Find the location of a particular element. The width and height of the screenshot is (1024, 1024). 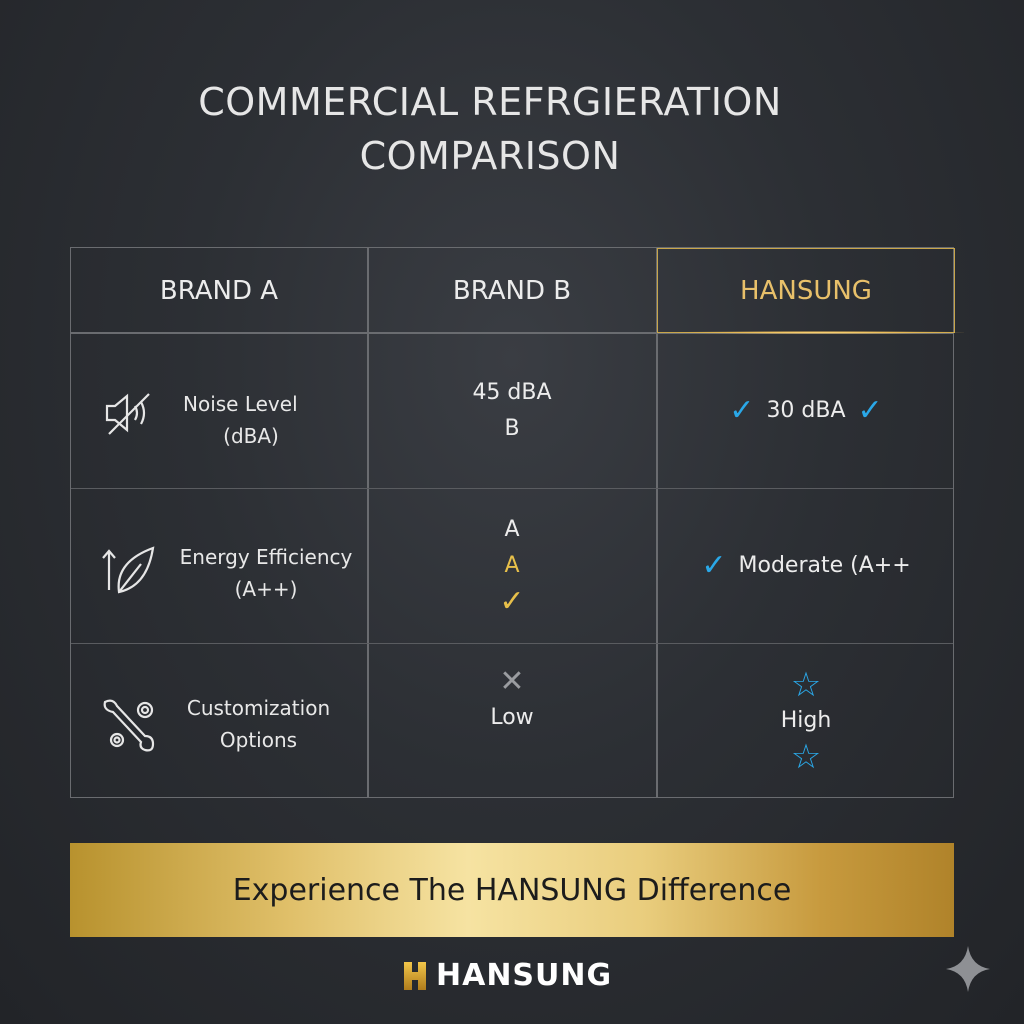

customization-brand-b: ✕ Low is located at coordinates (512, 721).